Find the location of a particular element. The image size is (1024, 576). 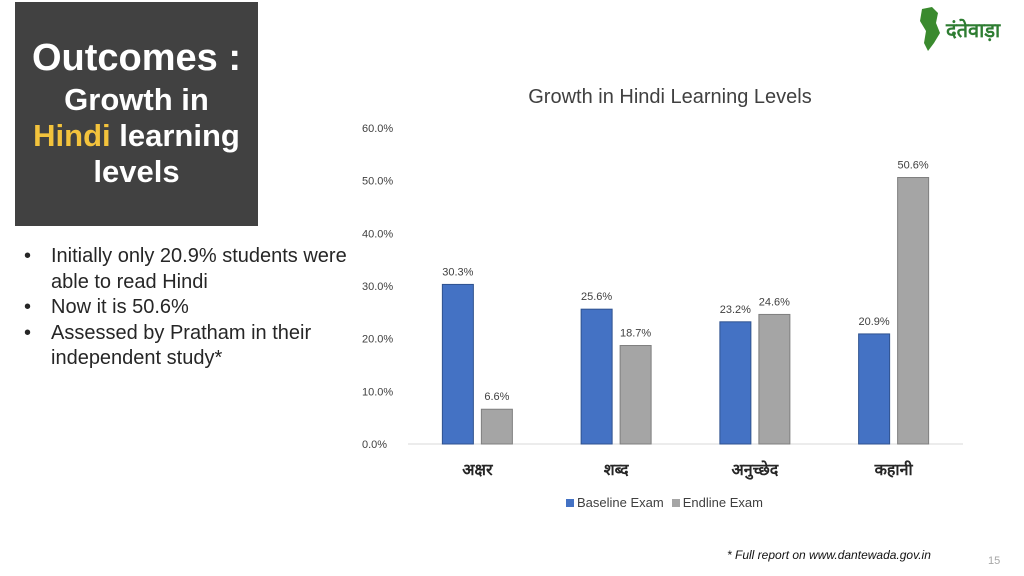

data-label: 20.9% is located at coordinates (874, 322).